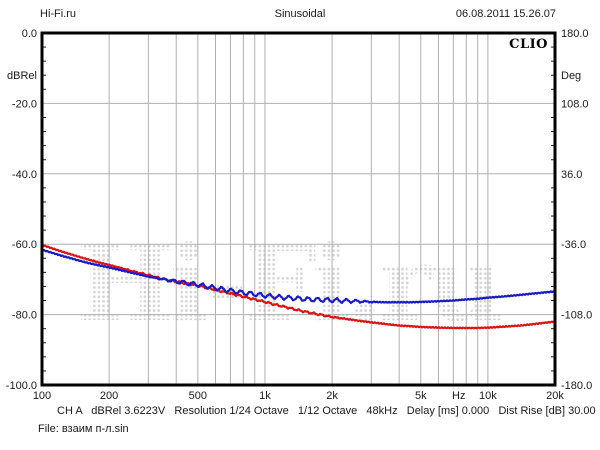 This screenshot has height=450, width=600. I want to click on x-axis-unit-label: Hz, so click(458, 396).